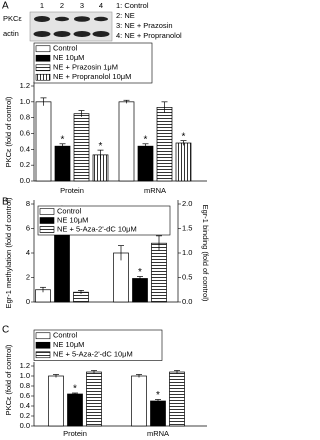 The width and height of the screenshot is (320, 440). What do you see at coordinates (149, 35) in the screenshot?
I see `blot-legend: 4: NE + Propranolol` at bounding box center [149, 35].